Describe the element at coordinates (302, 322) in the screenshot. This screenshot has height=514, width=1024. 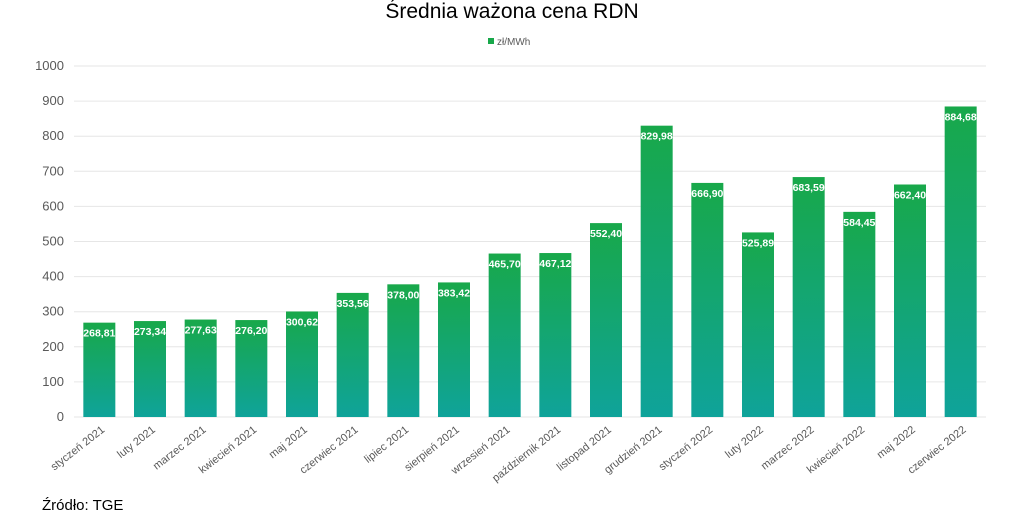
I see `data-label: 300,62` at that location.